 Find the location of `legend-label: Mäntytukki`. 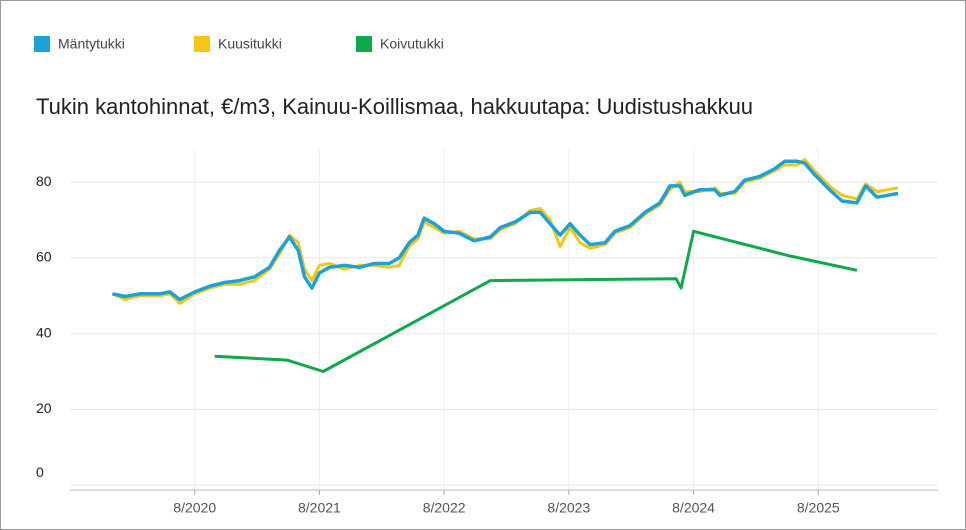

legend-label: Mäntytukki is located at coordinates (91, 44).